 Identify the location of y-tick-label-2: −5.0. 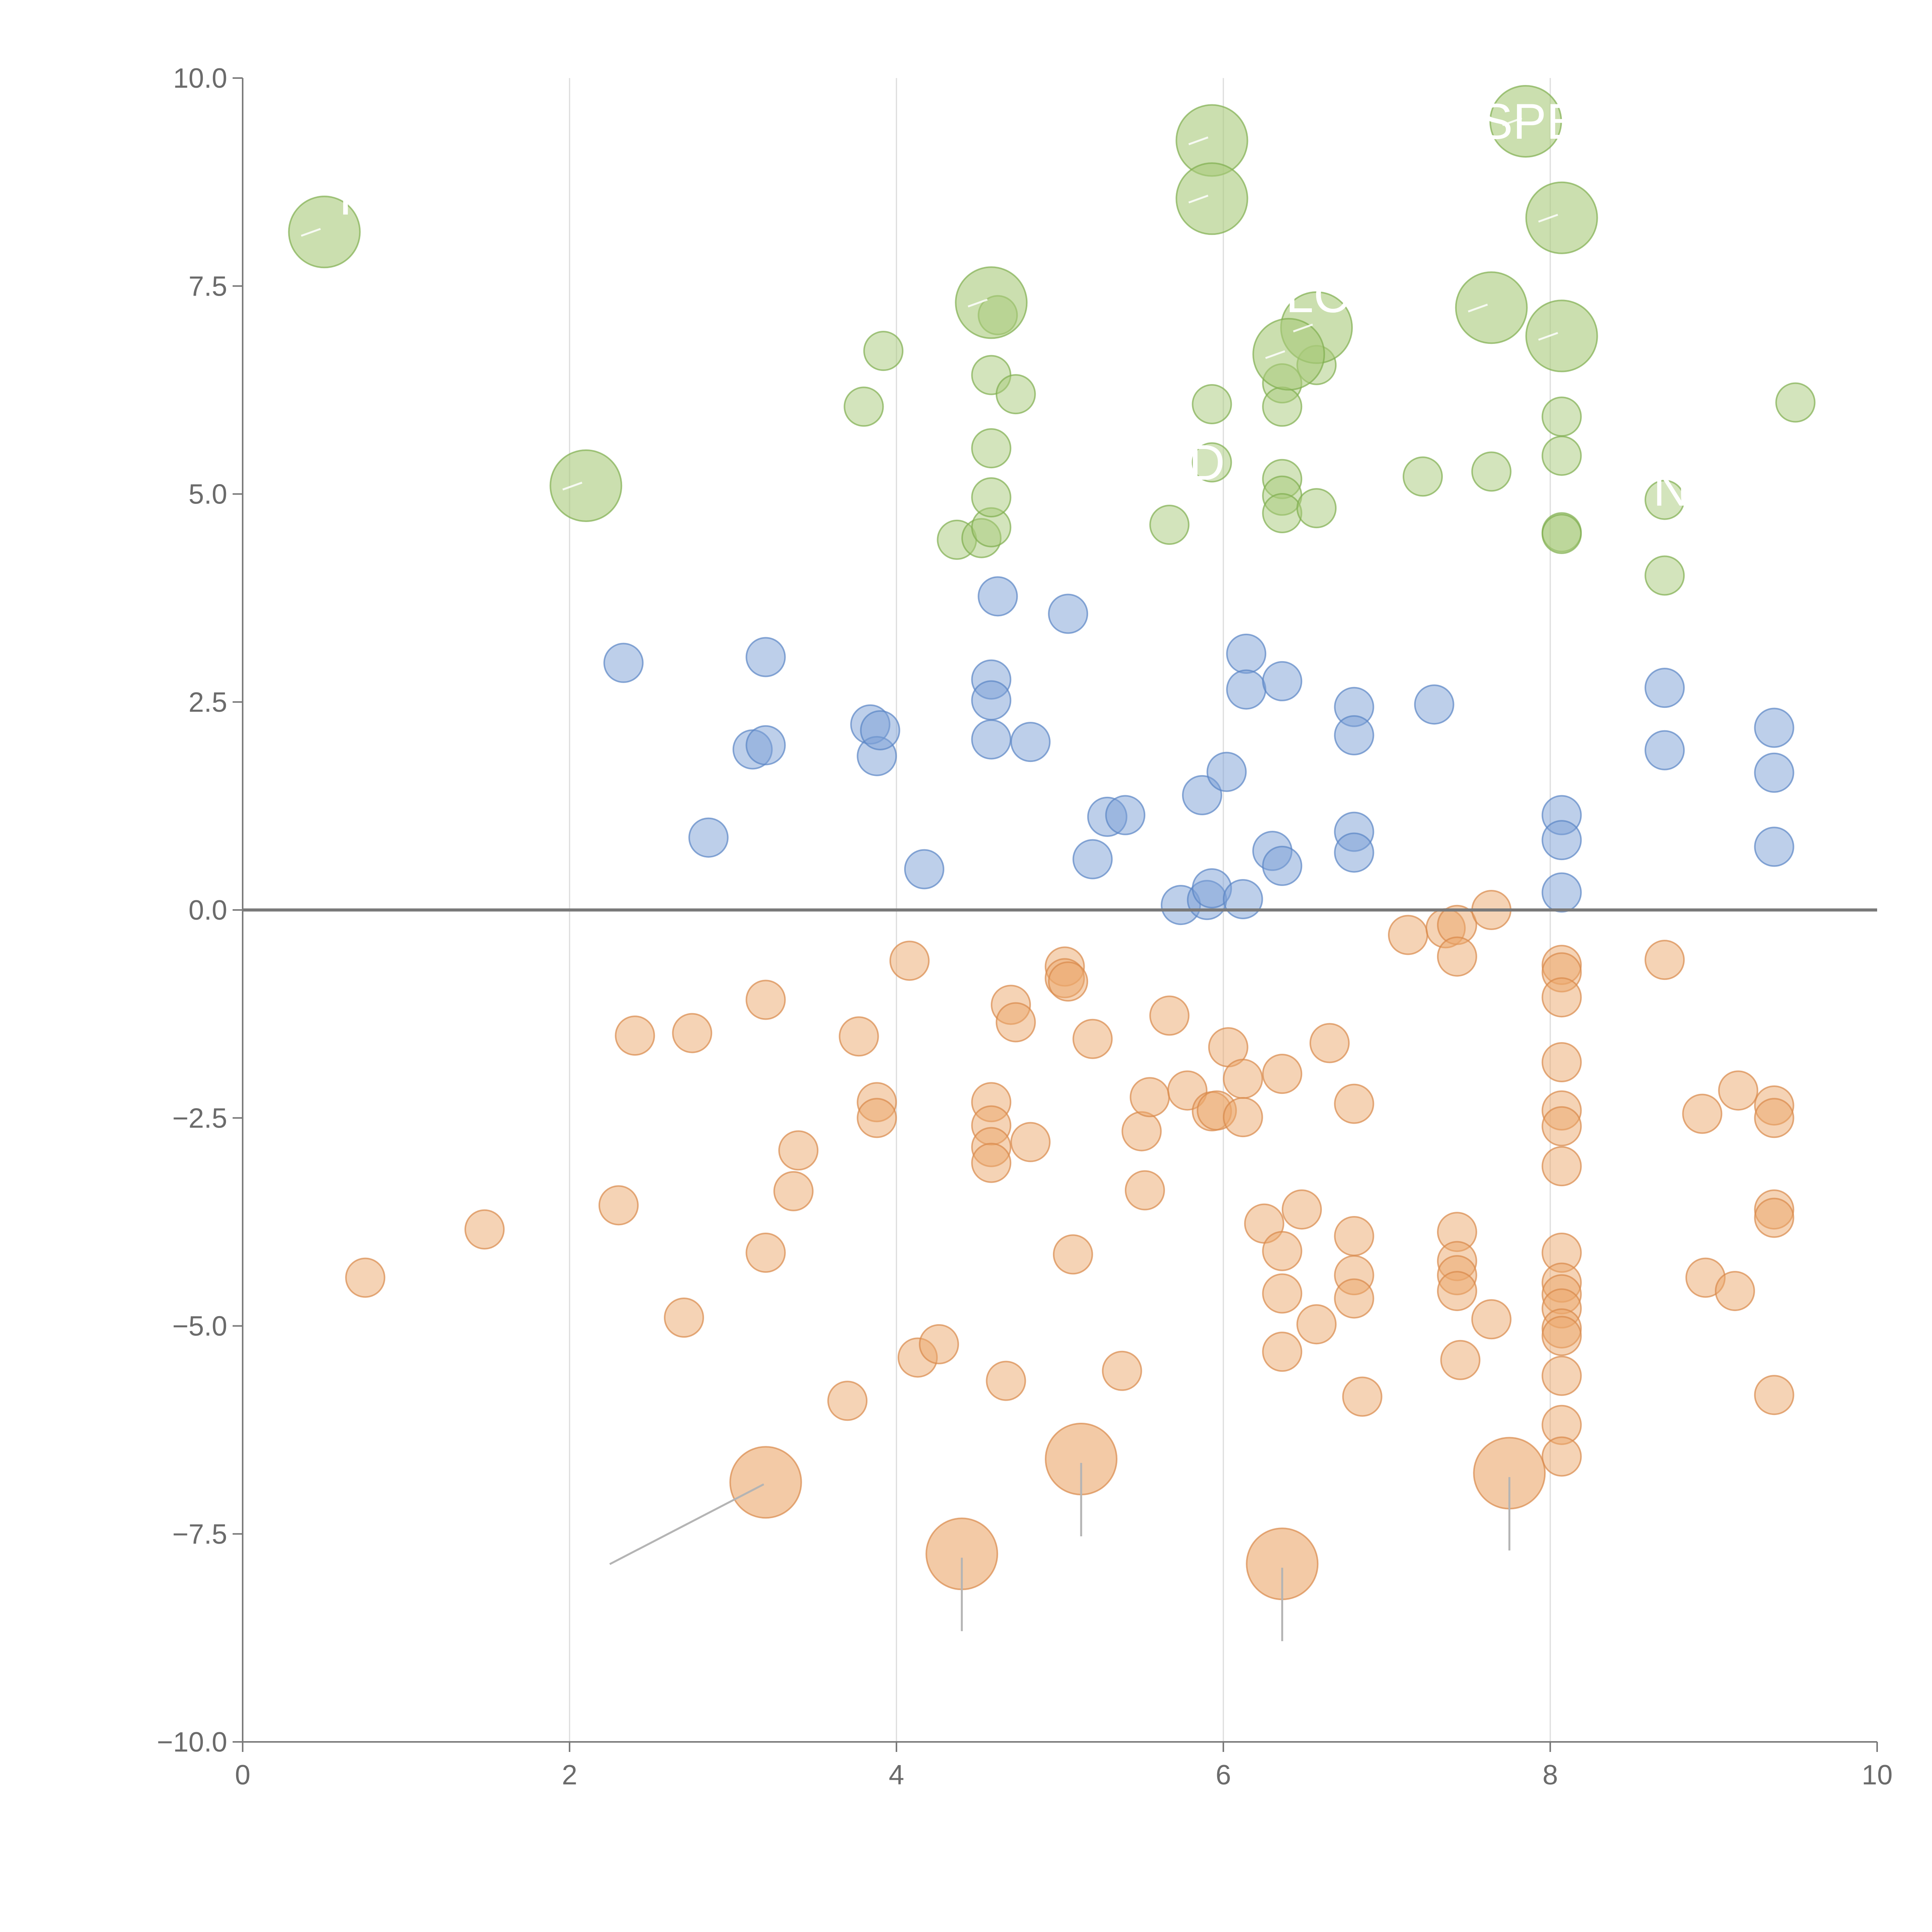
(200, 1326).